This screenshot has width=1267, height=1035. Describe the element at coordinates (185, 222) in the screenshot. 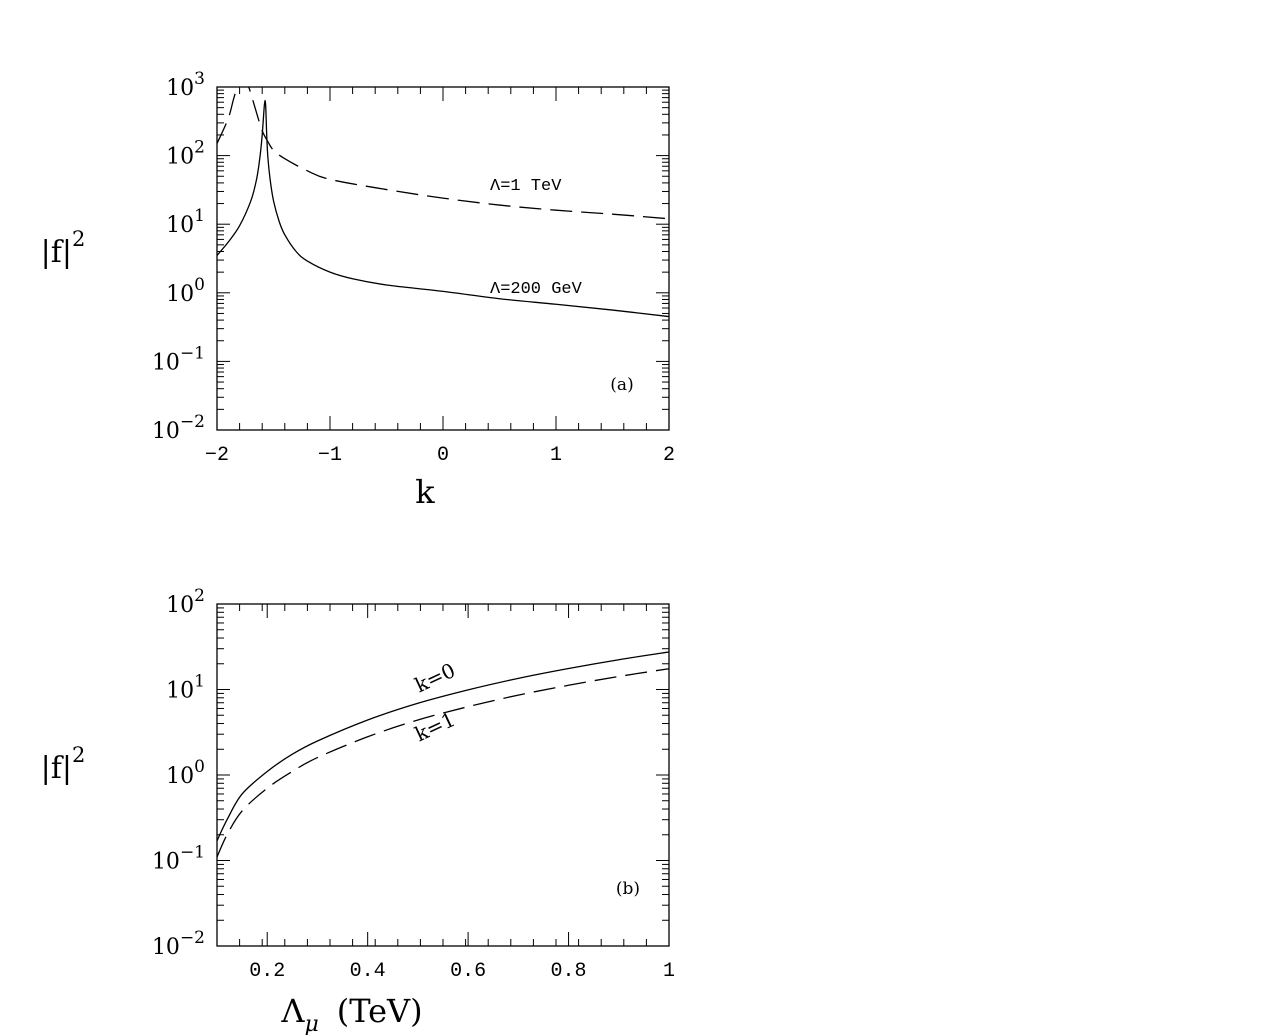

I see `panel-a-ytick-label: 10¹` at that location.